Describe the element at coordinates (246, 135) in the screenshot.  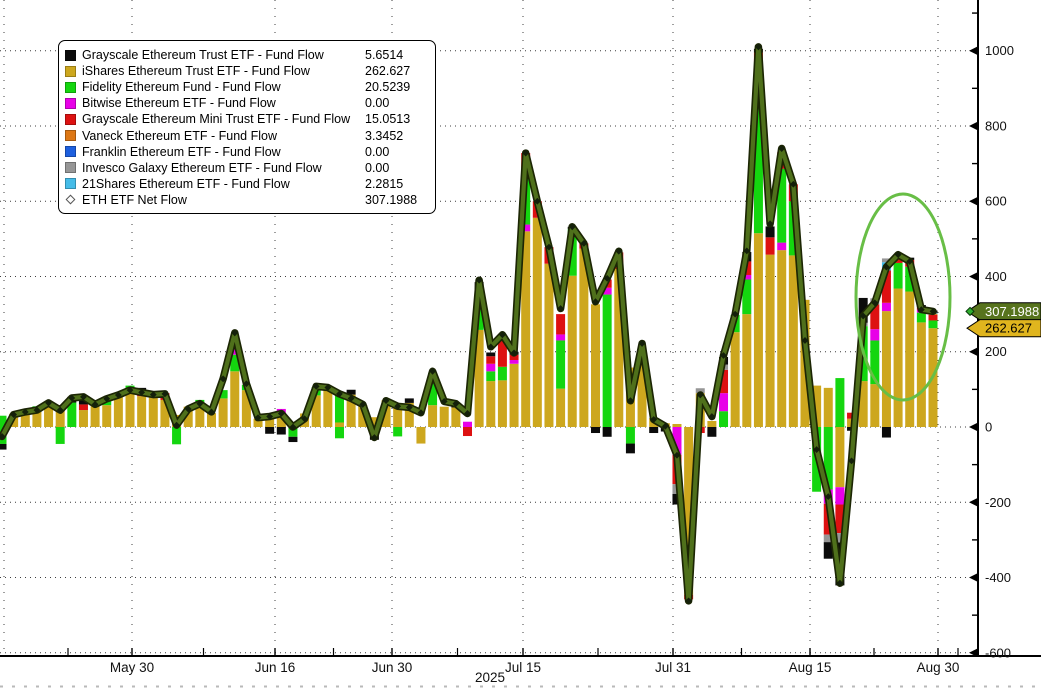
I see `legend-item: Vaneck Ethereum ETF - Fund Flow 3.3452` at that location.